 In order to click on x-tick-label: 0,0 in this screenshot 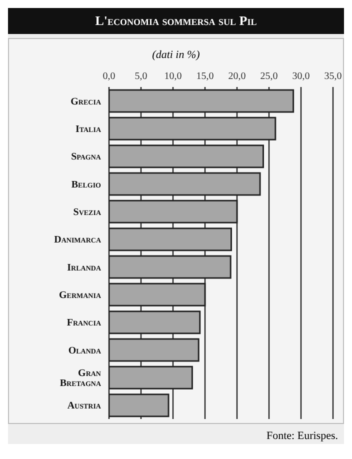, I will do `click(109, 76)`.